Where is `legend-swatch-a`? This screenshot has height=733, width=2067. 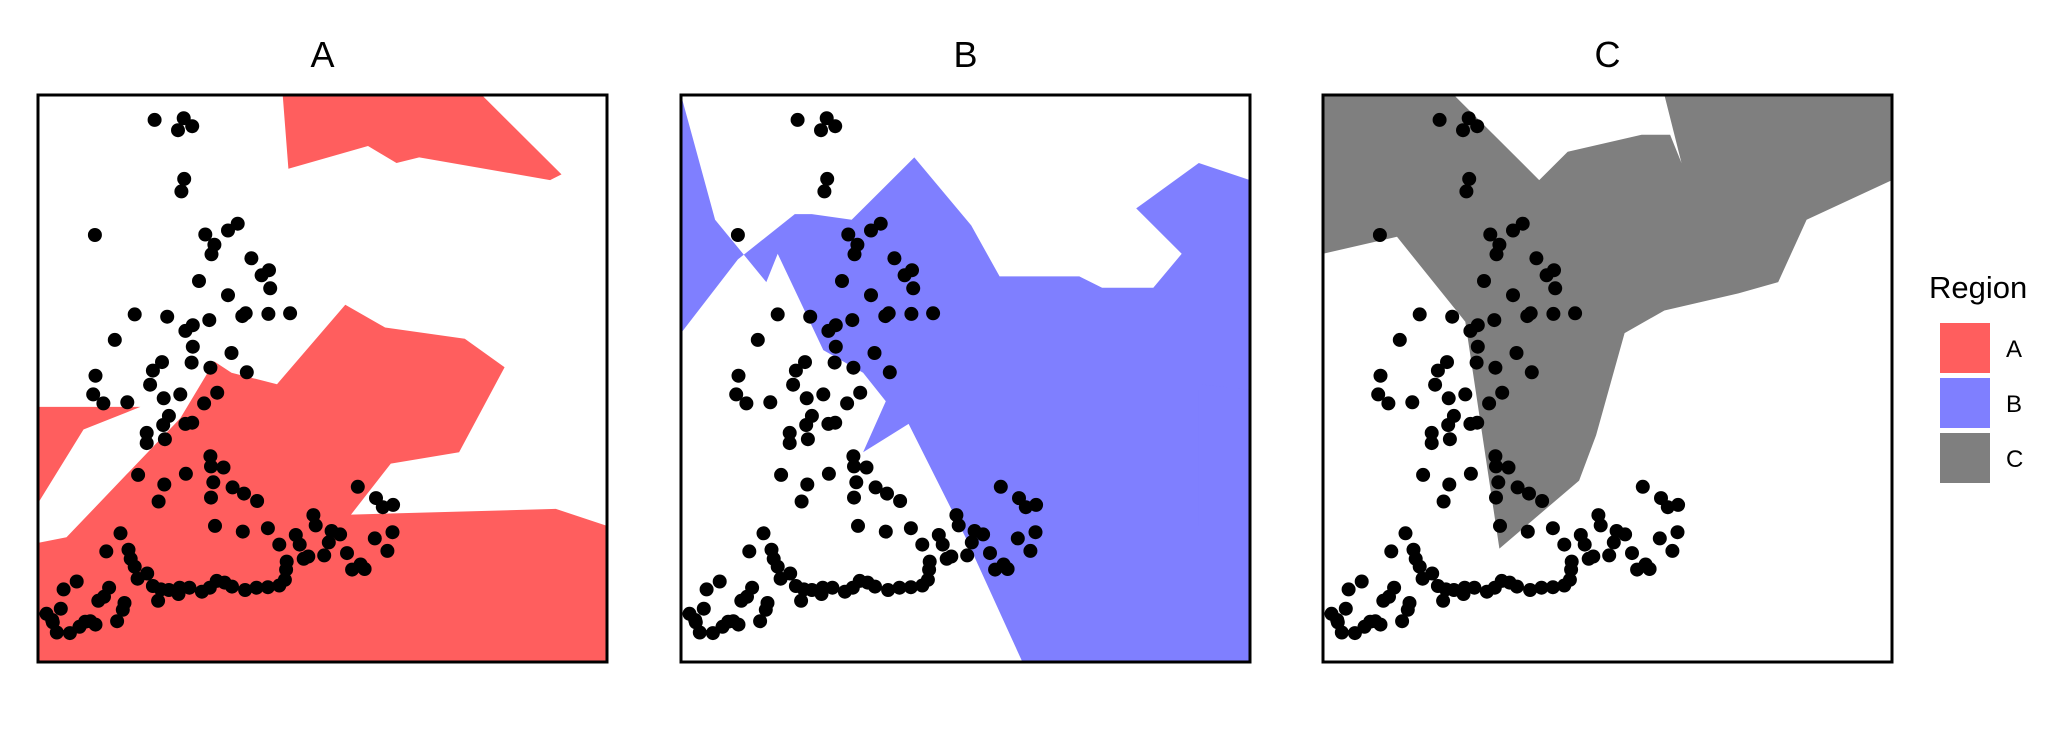 legend-swatch-a is located at coordinates (1965, 348).